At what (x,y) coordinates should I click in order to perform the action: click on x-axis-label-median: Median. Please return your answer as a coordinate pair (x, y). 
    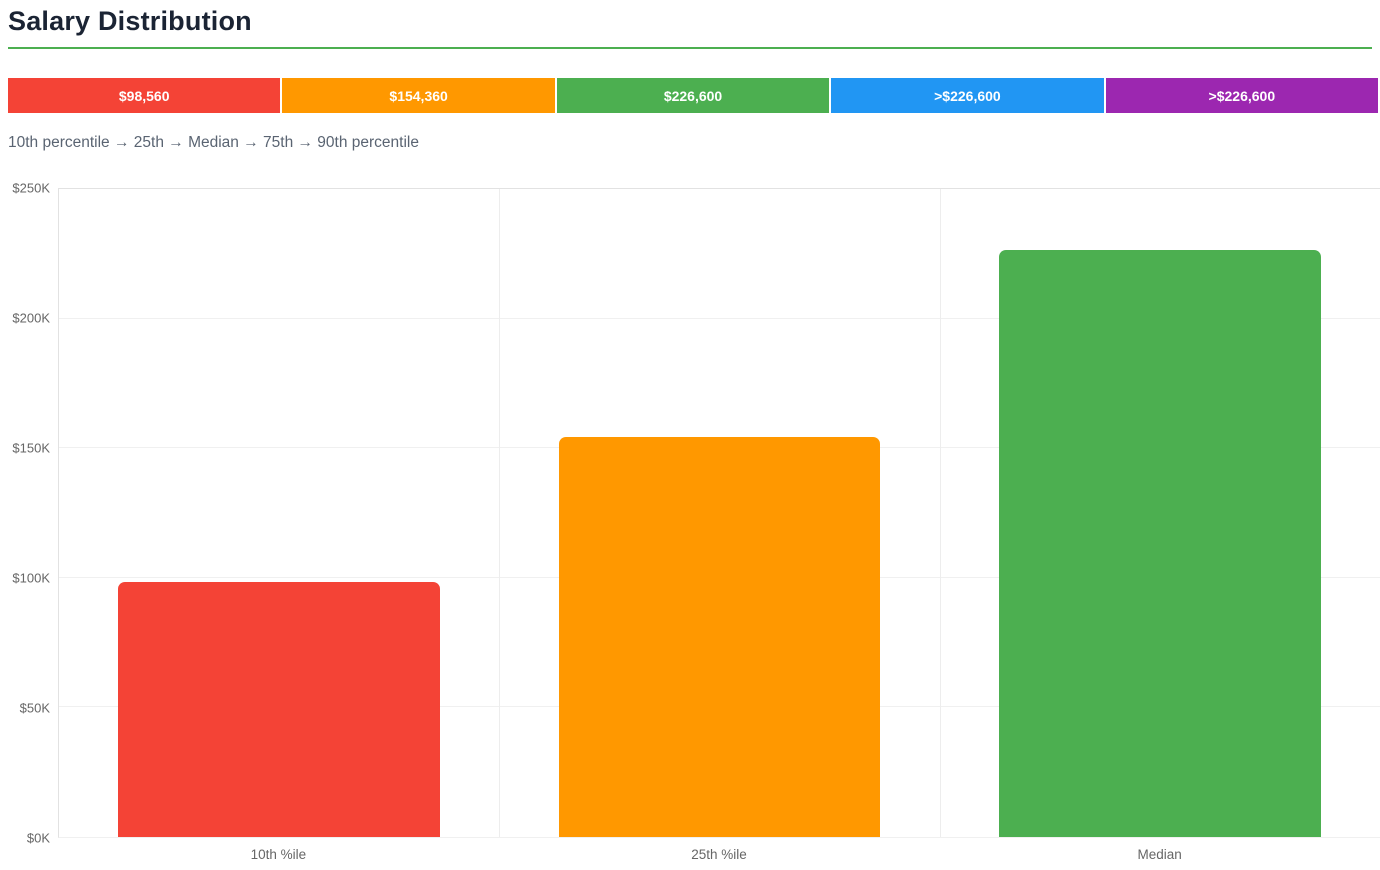
    Looking at the image, I should click on (1159, 854).